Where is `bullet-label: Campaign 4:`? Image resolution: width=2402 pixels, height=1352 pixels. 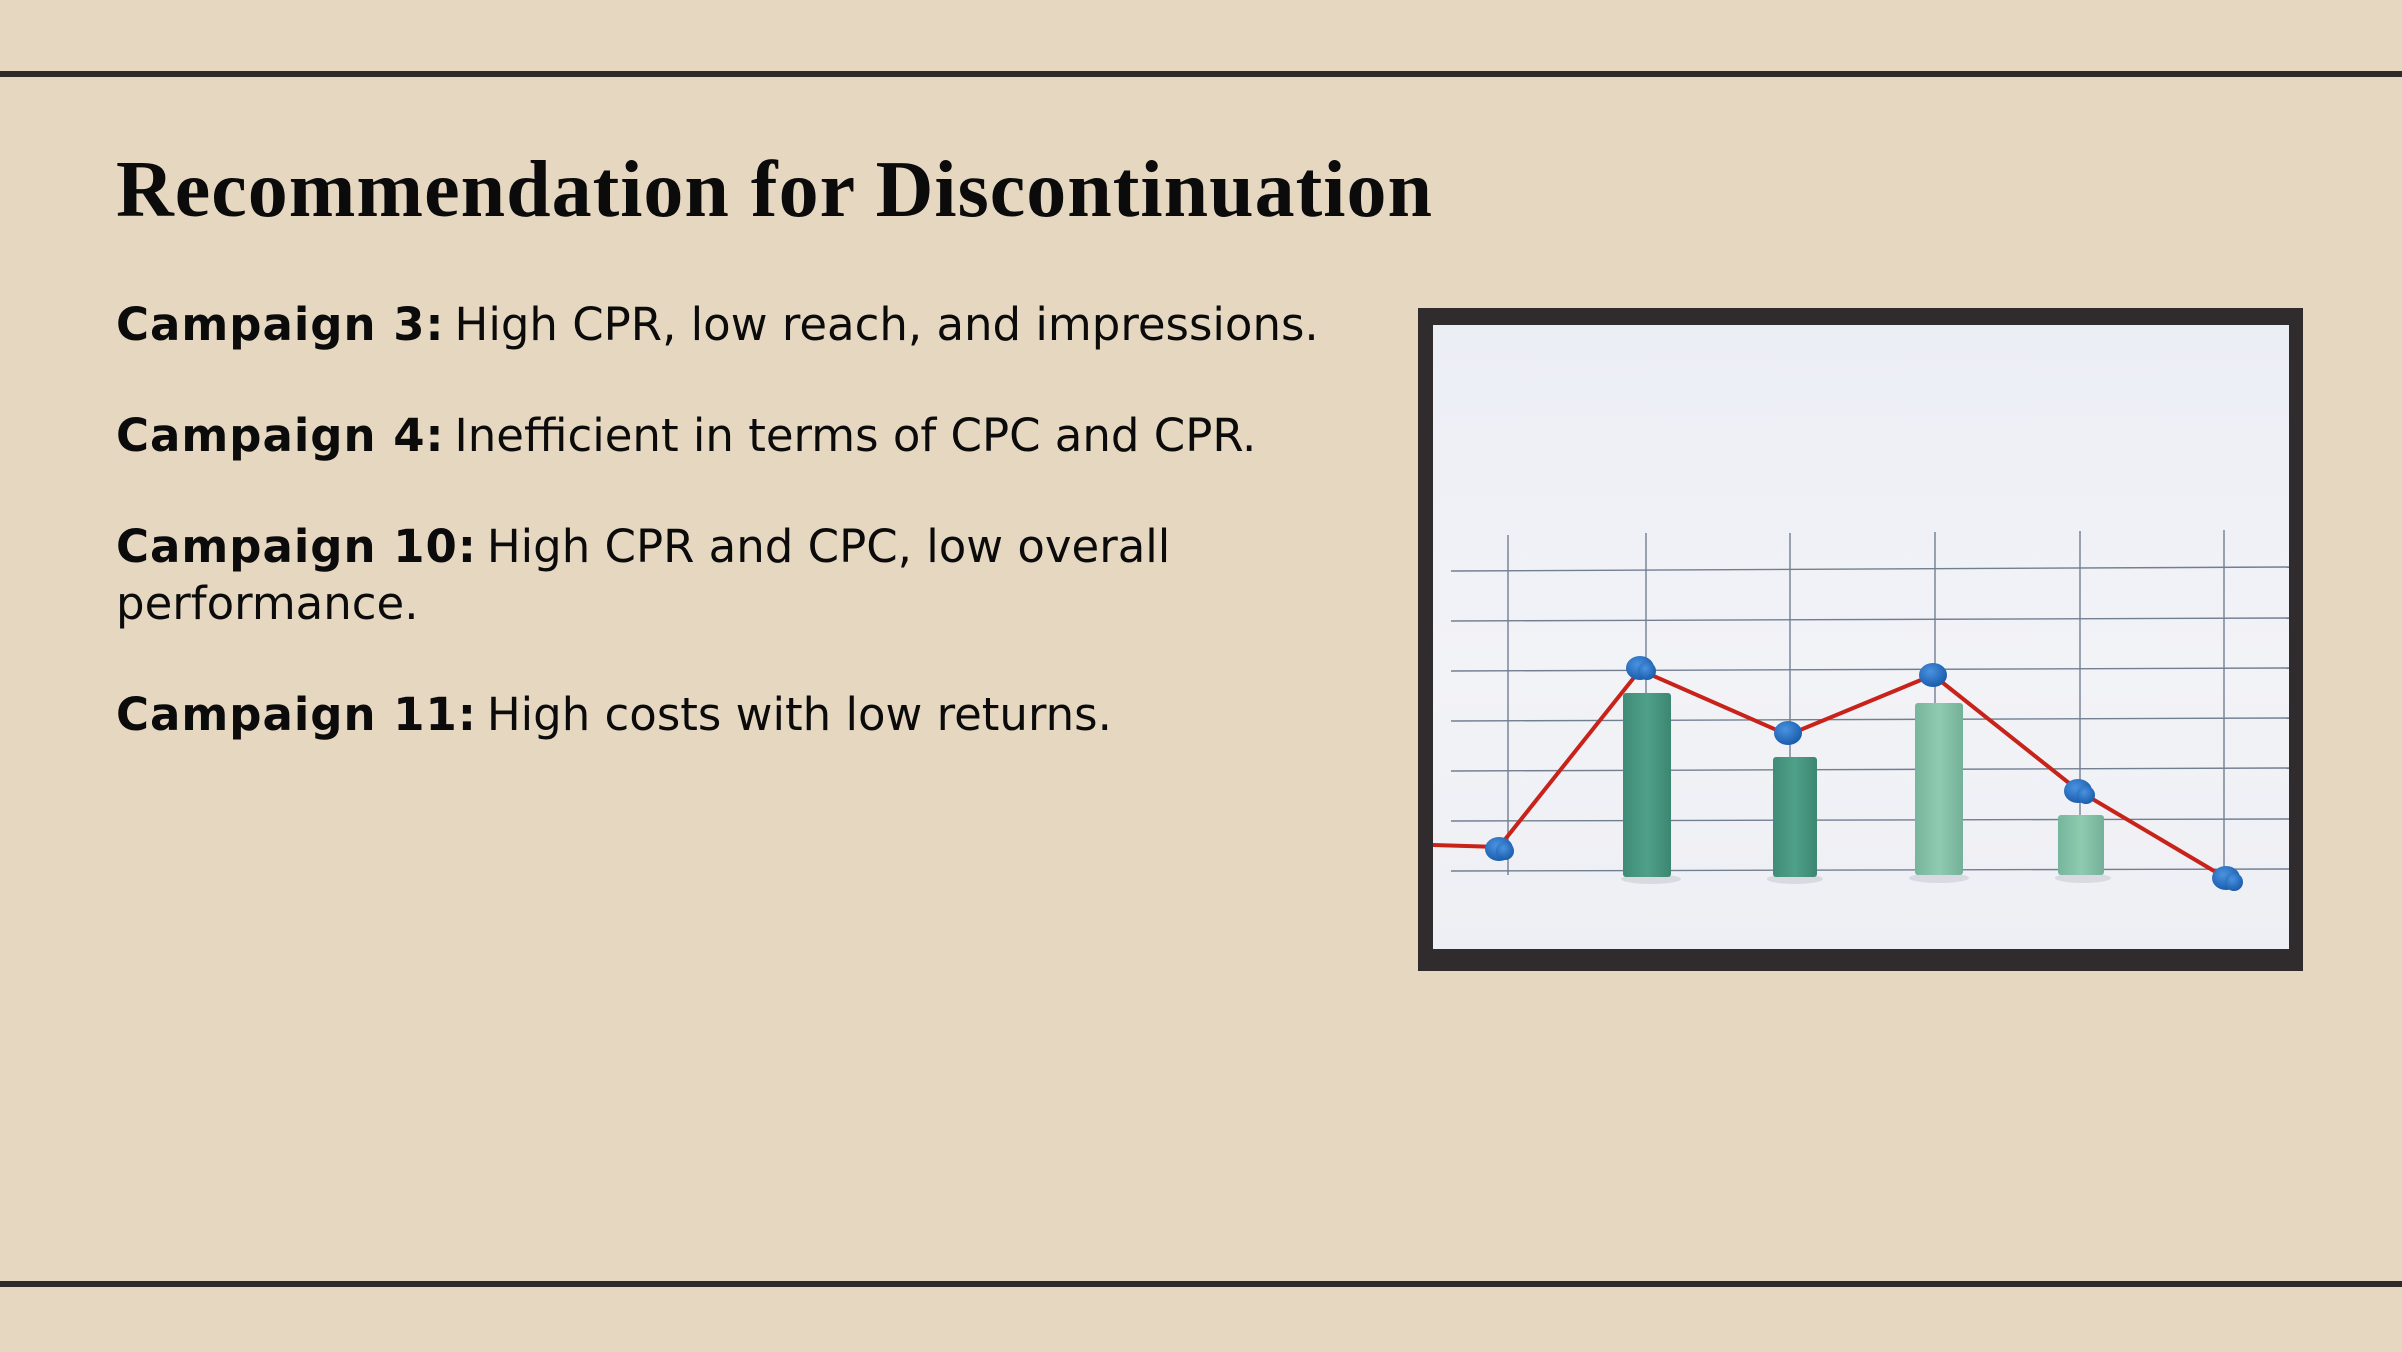
bullet-label: Campaign 4: is located at coordinates (280, 435).